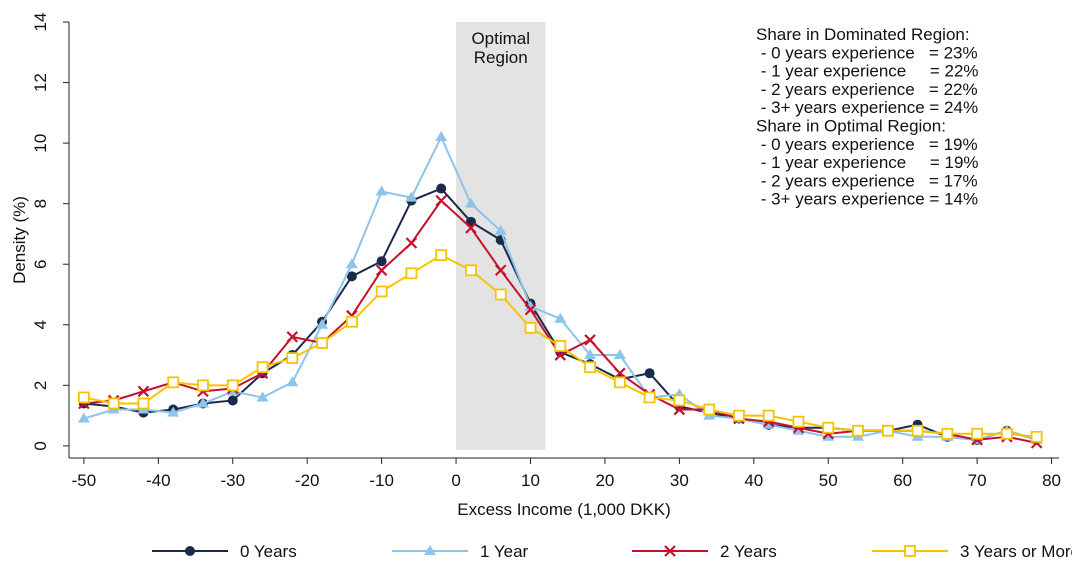  What do you see at coordinates (902, 480) in the screenshot?
I see `x-tick-label: 60` at bounding box center [902, 480].